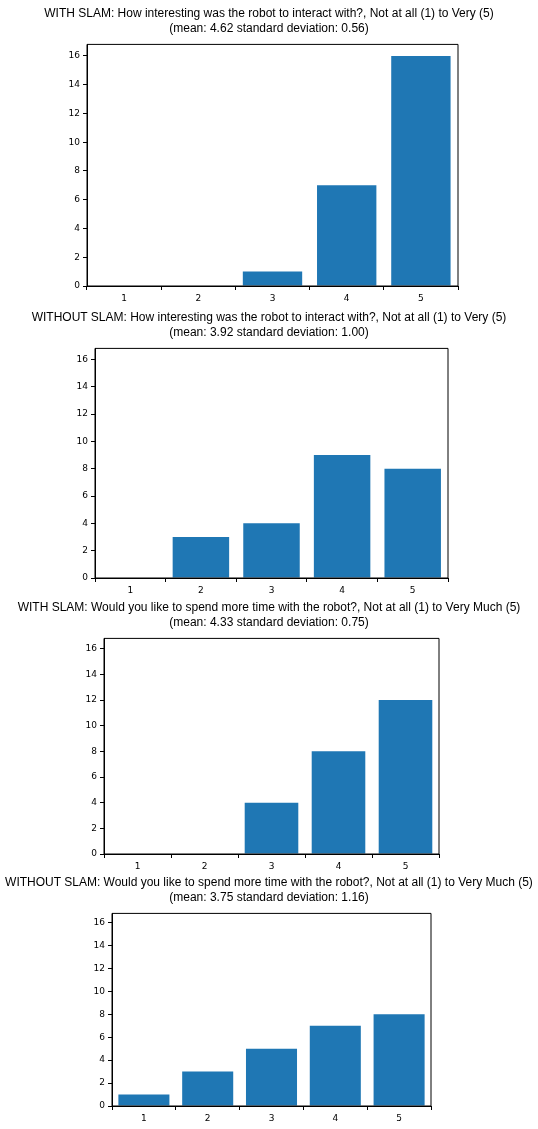  I want to click on chart-subtitle: (mean: 3.92 standard deviation: 1.00), so click(269, 332).